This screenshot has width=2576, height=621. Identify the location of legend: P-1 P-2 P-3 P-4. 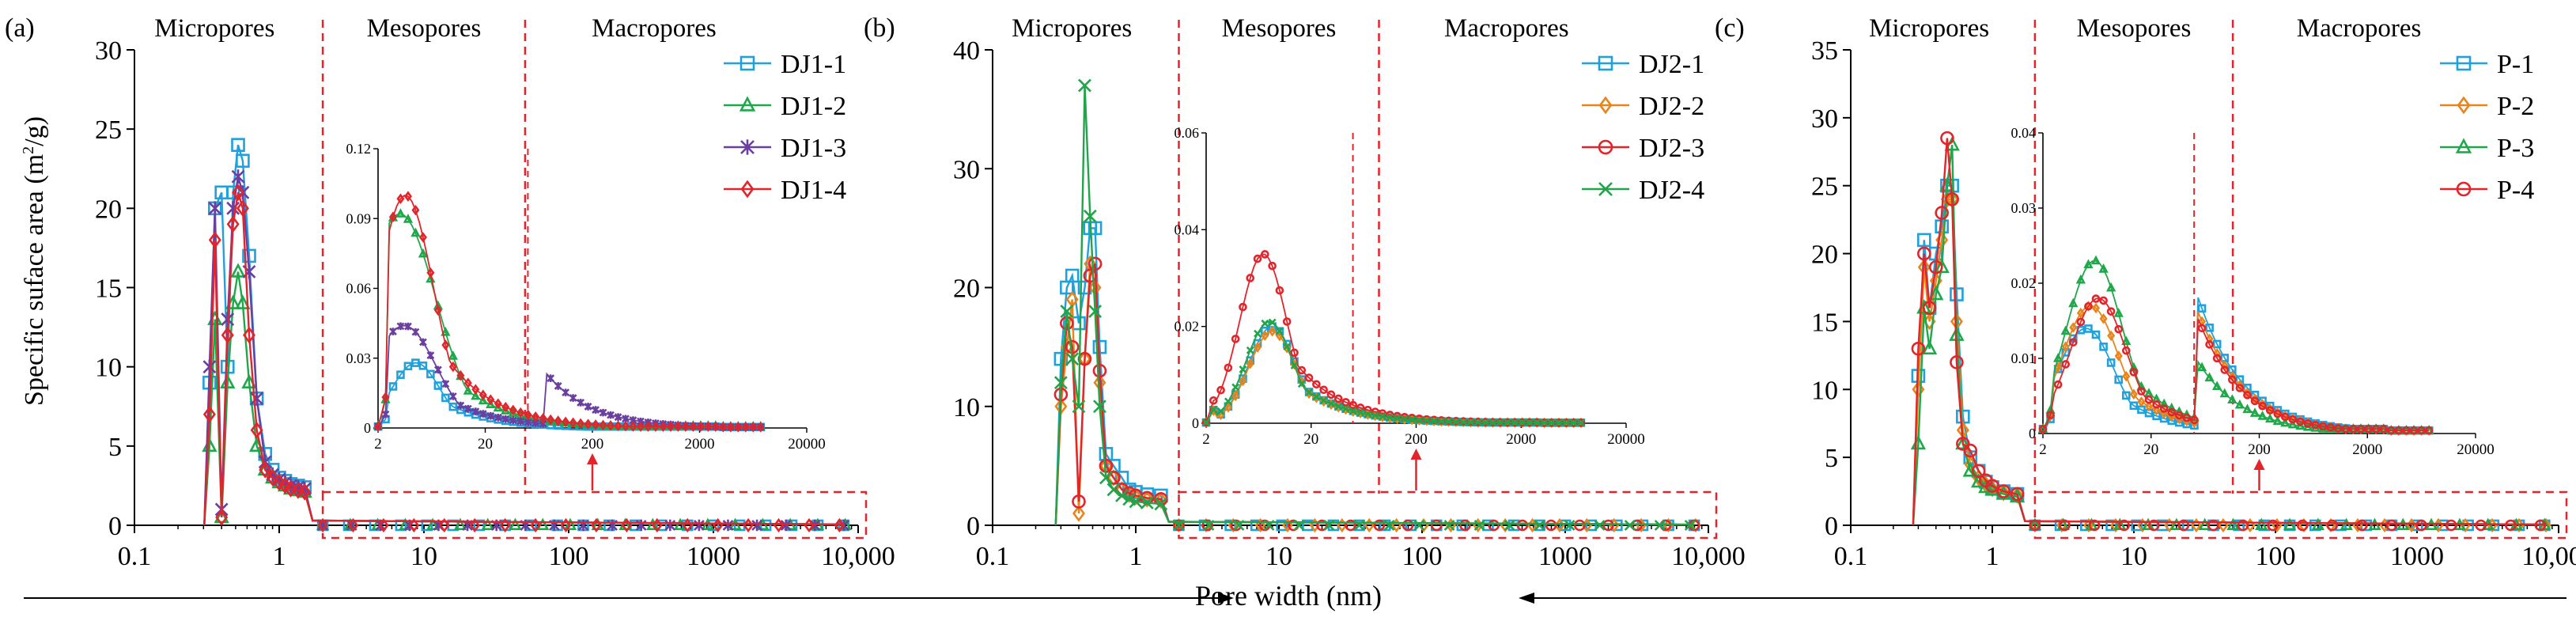
(2487, 128).